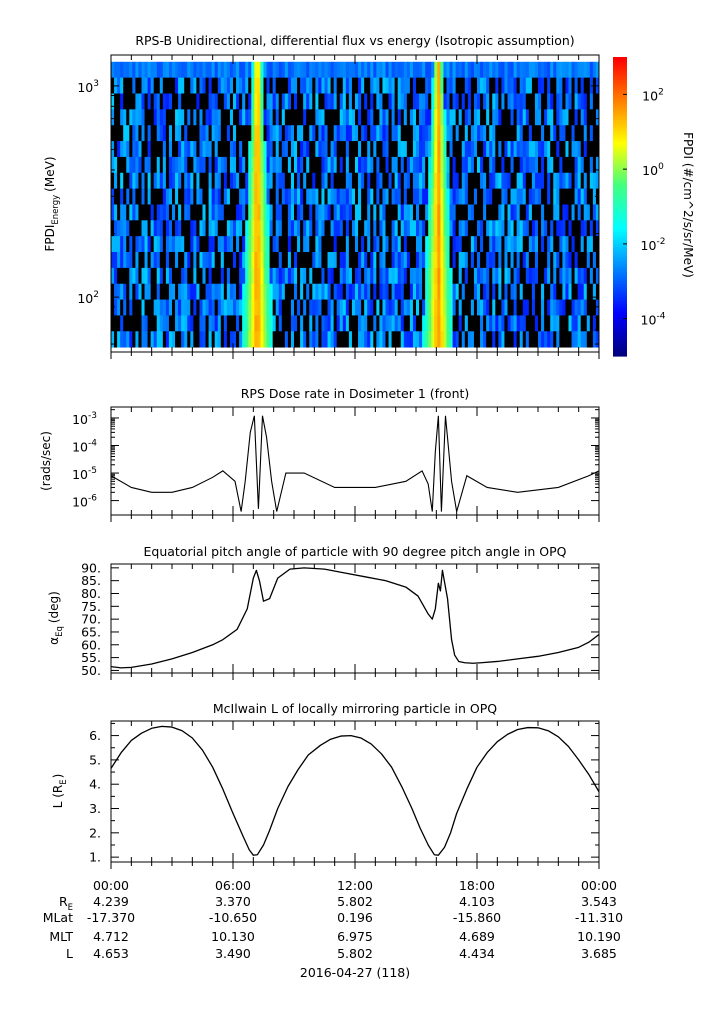  What do you see at coordinates (91, 580) in the screenshot?
I see `pitch-ytick-label-7: 85.` at bounding box center [91, 580].